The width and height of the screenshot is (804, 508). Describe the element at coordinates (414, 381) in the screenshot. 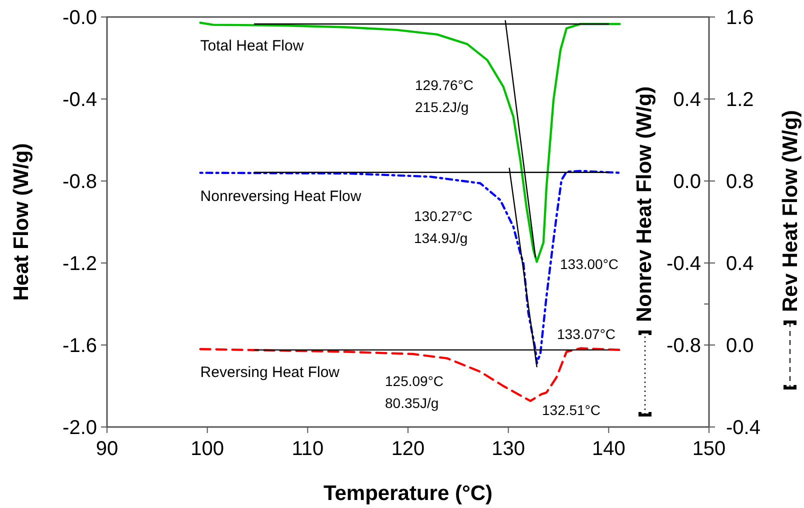

I see `annotation: 125.09°C` at that location.